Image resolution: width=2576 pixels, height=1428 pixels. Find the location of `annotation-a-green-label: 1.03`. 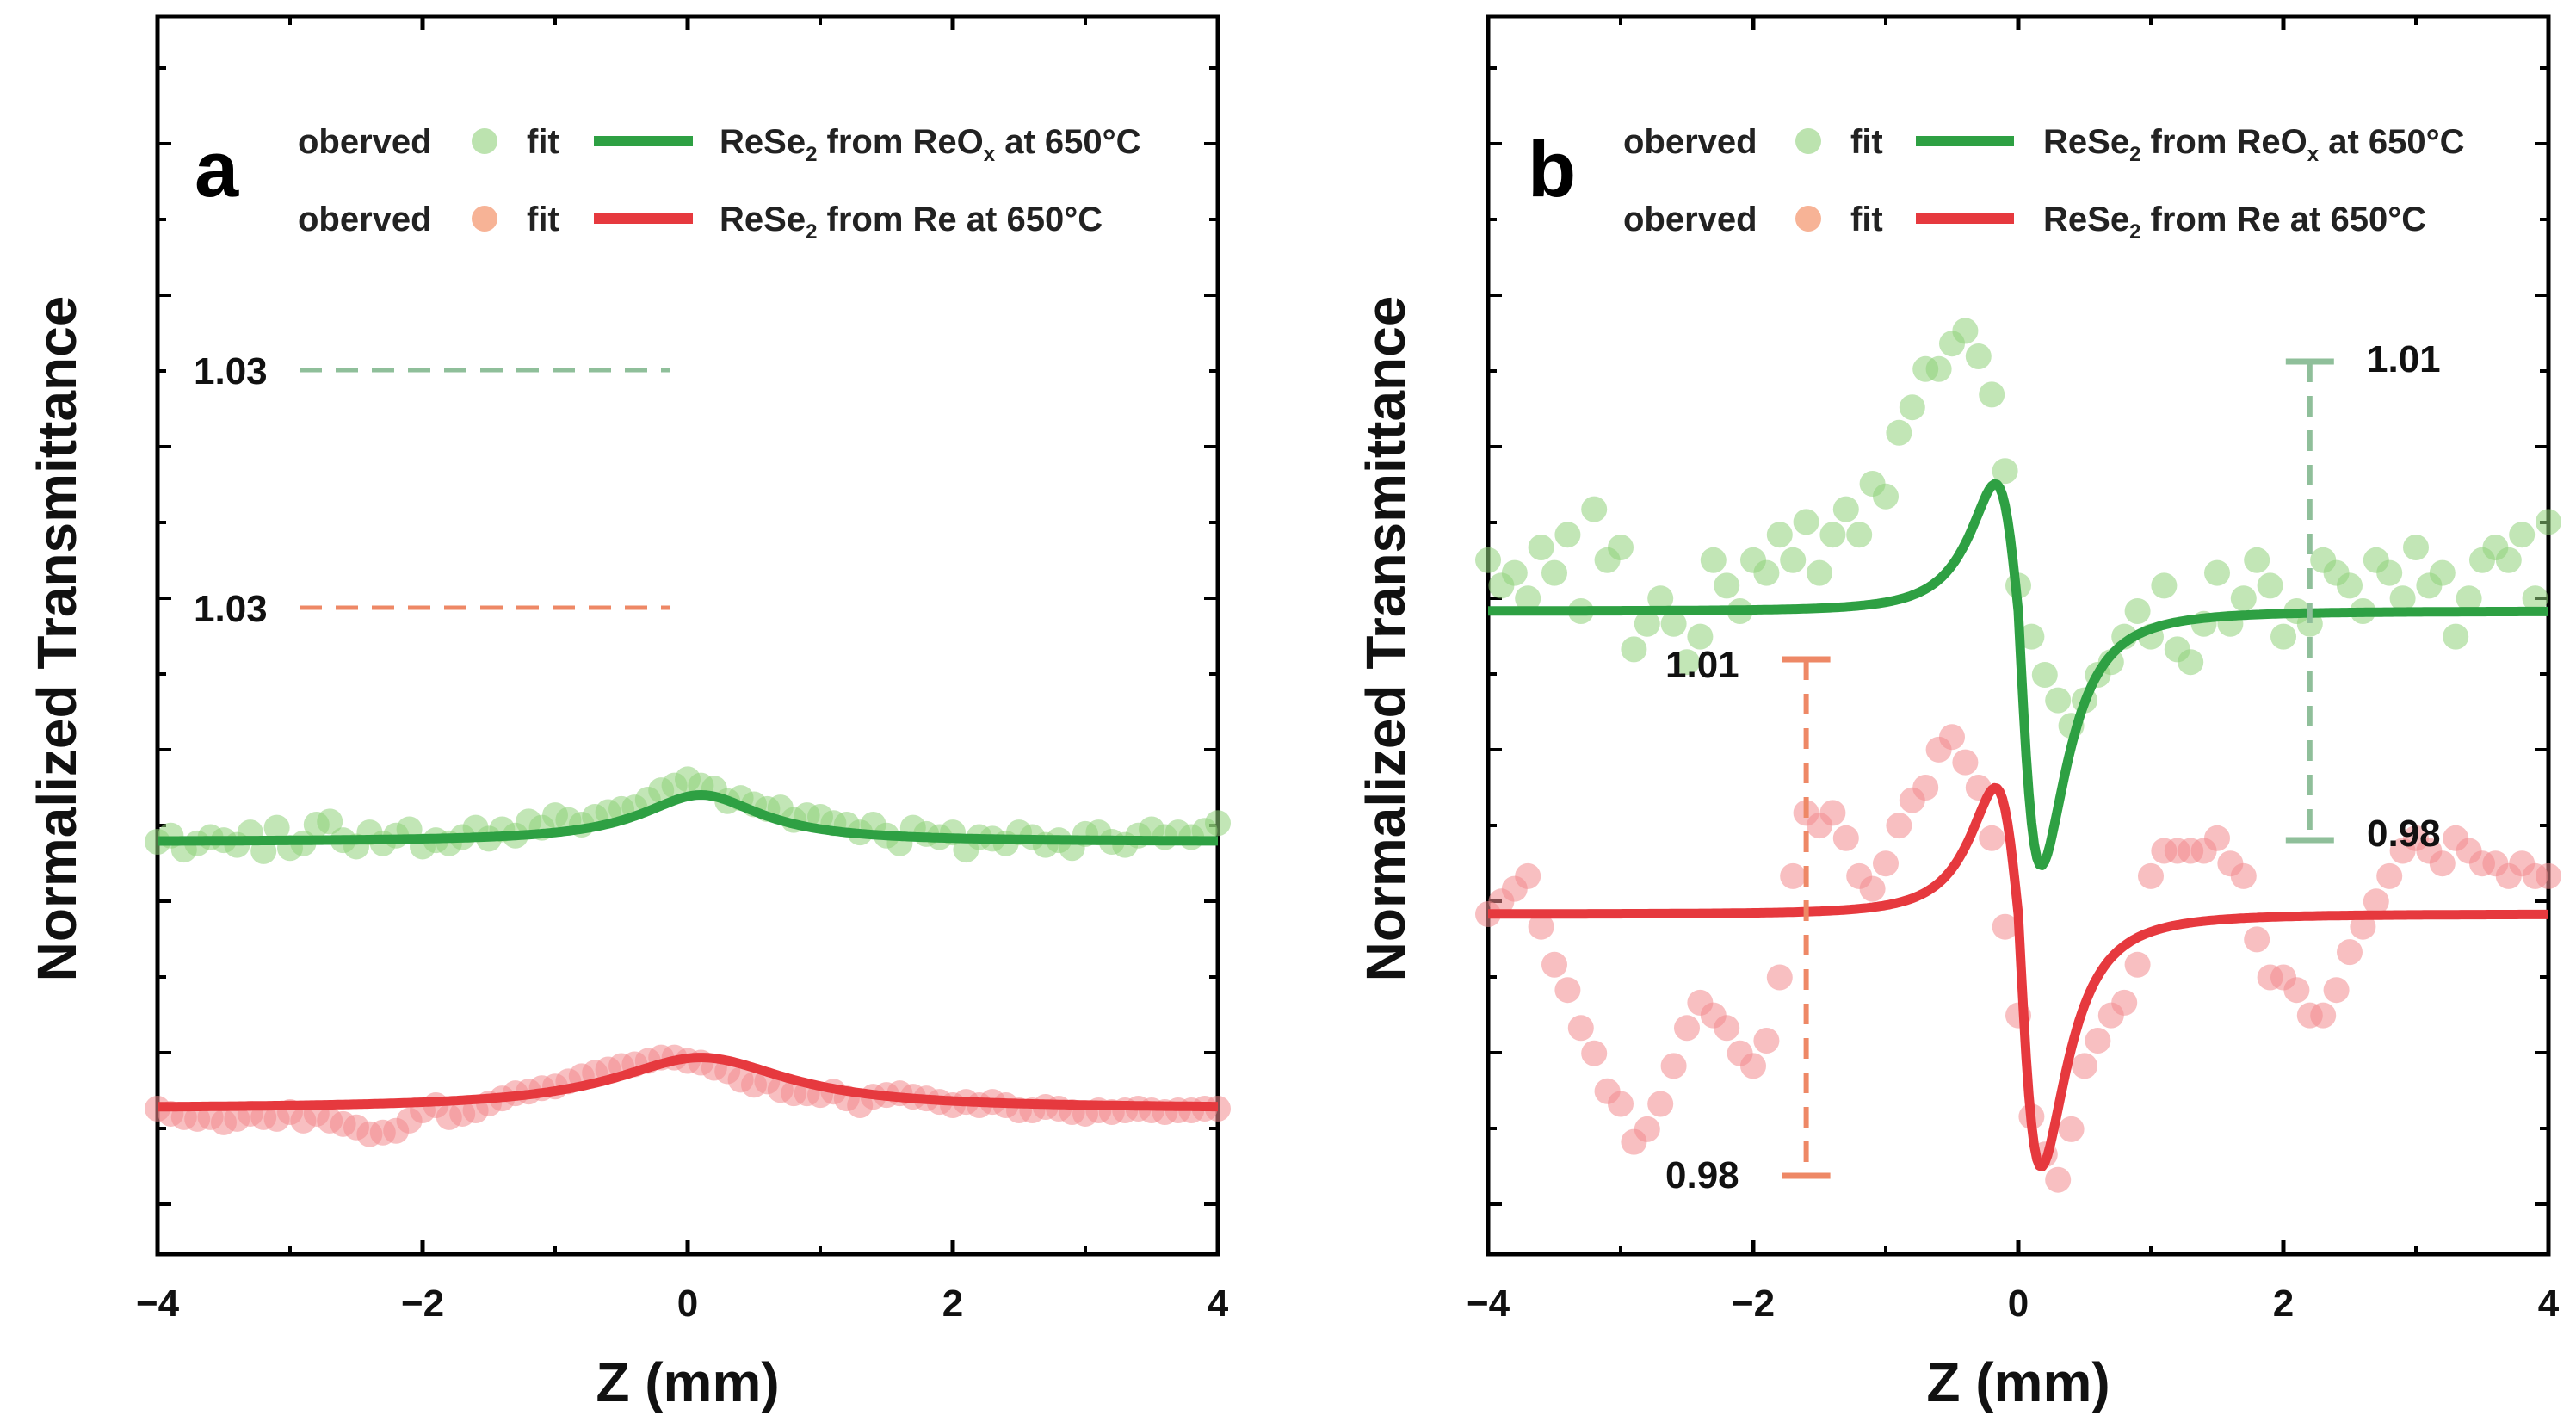

annotation-a-green-label: 1.03 is located at coordinates (231, 372).